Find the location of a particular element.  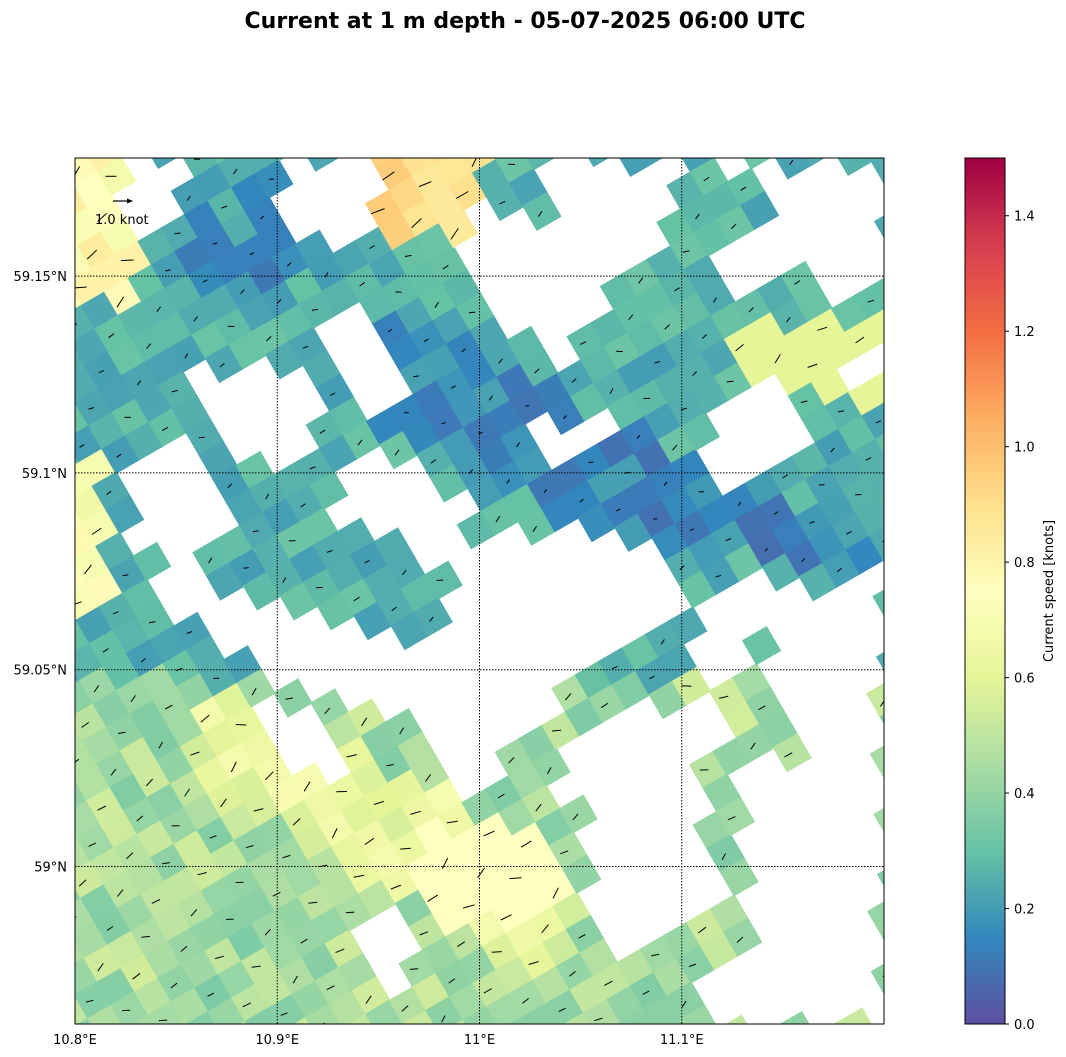

quiver-key: 1.0 knot is located at coordinates (122, 213).